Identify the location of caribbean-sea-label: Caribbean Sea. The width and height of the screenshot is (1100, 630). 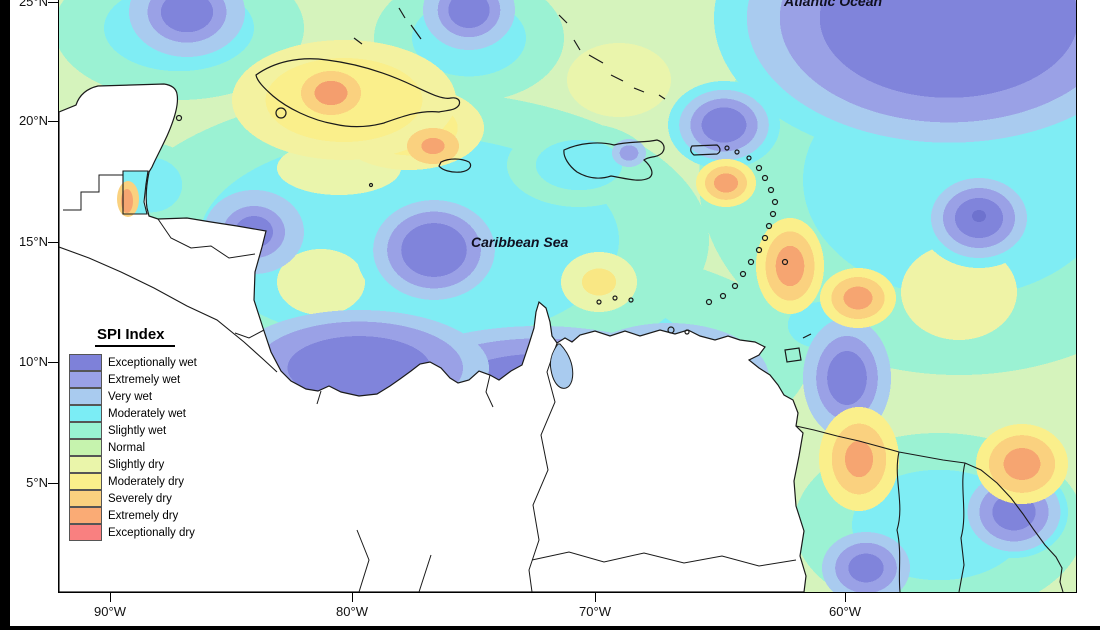
(520, 242).